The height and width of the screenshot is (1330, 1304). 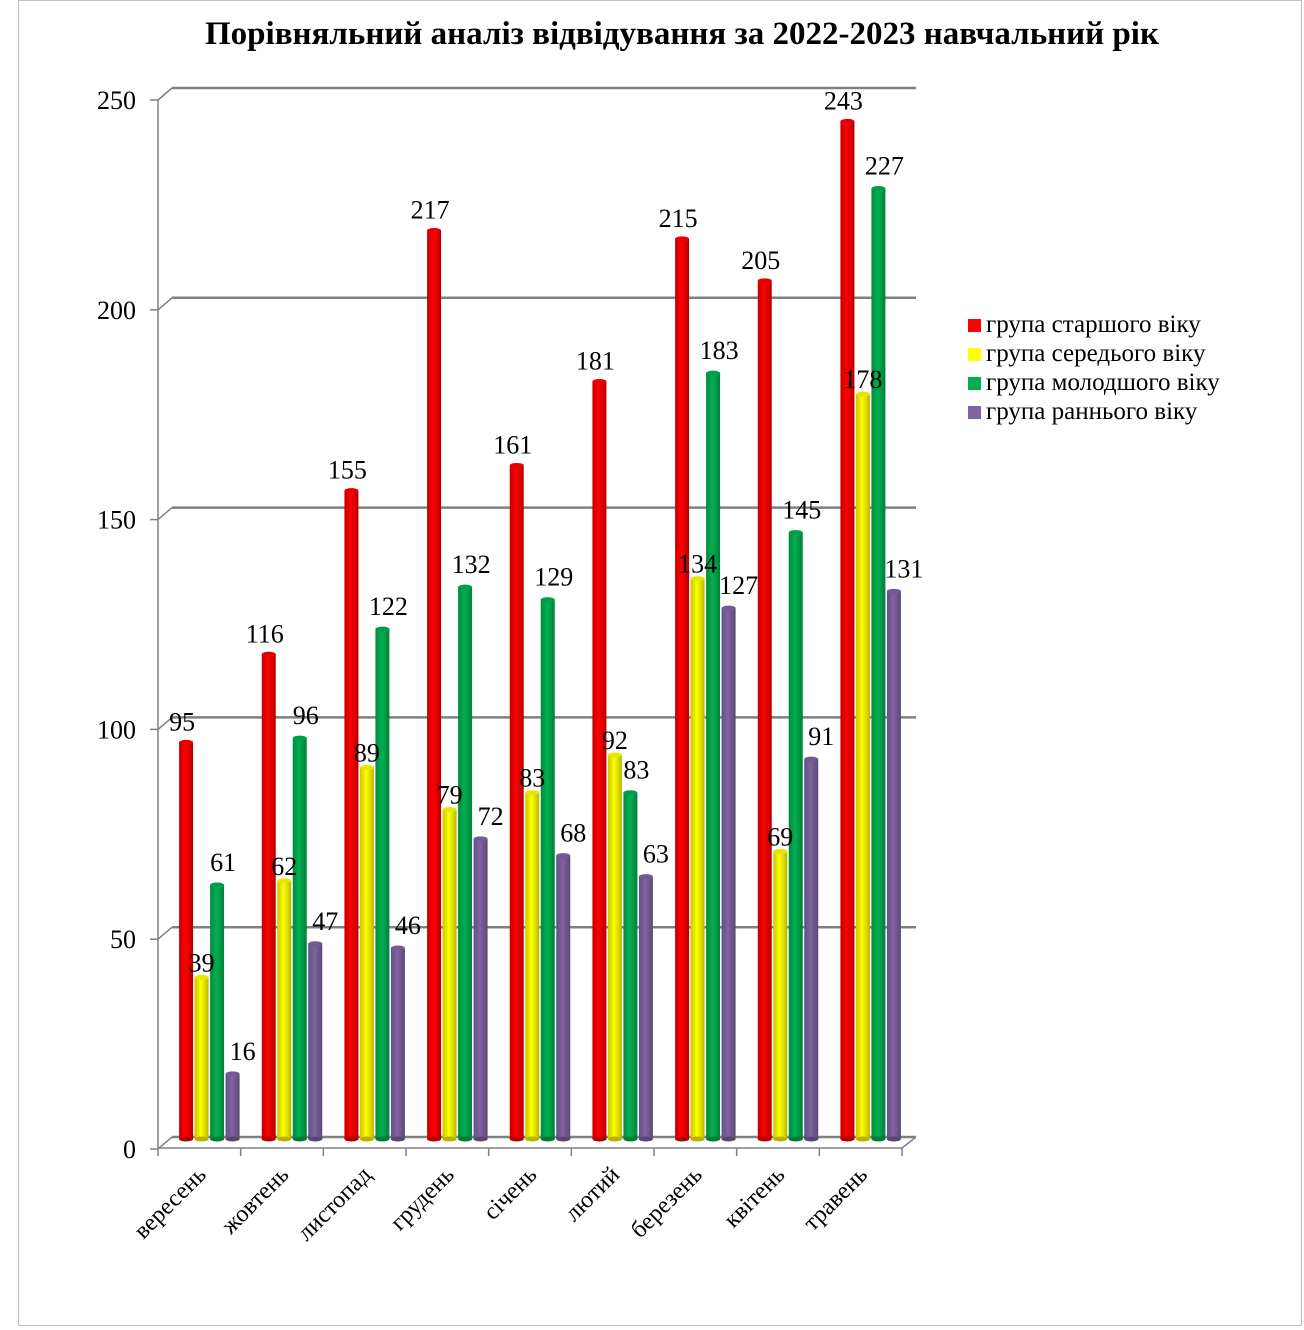 I want to click on data-label: 217, so click(x=430, y=209).